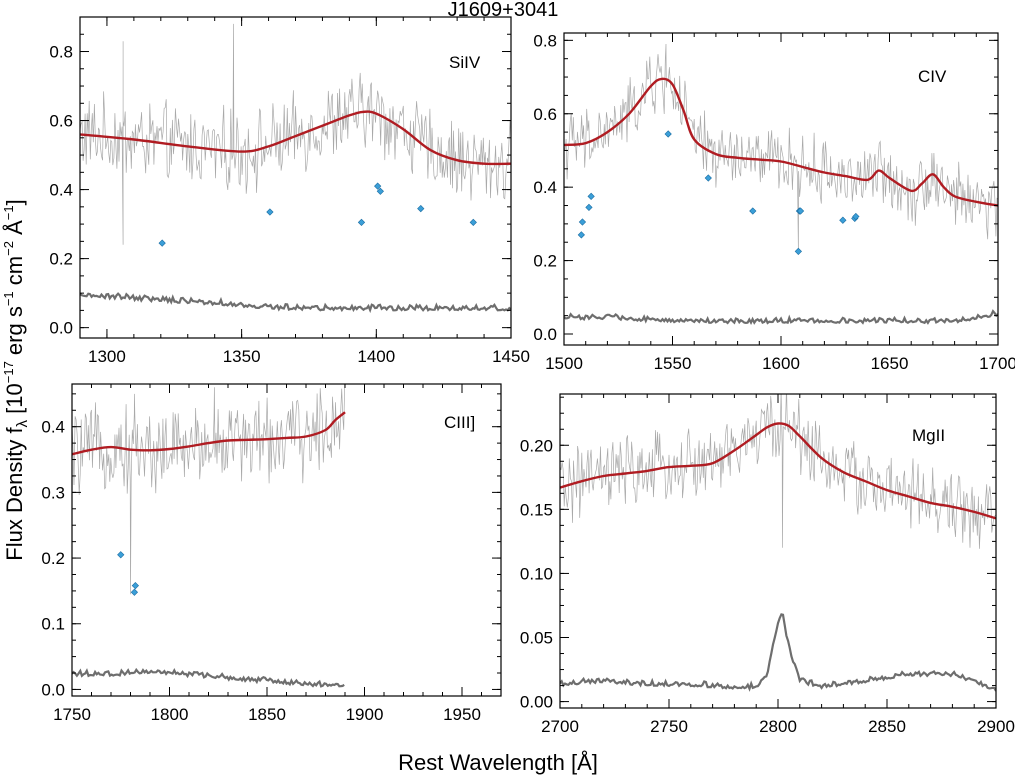 Image resolution: width=1015 pixels, height=781 pixels. What do you see at coordinates (536, 445) in the screenshot?
I see `y-tick-label: 0.20` at bounding box center [536, 445].